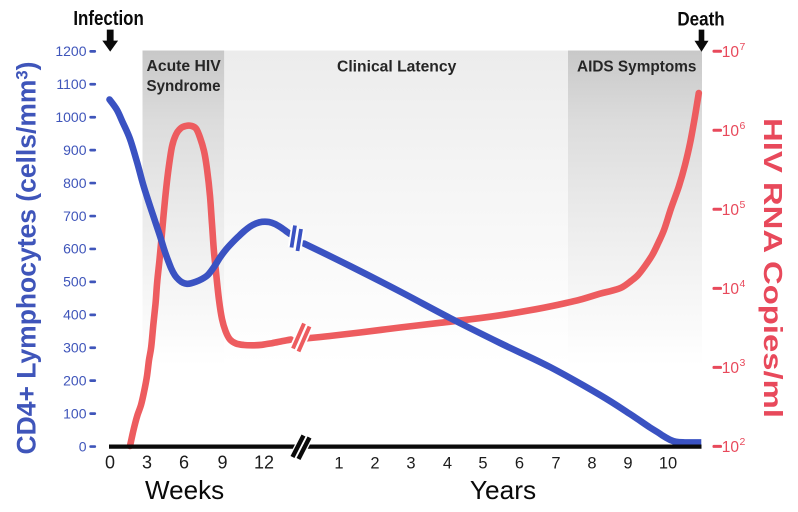 The height and width of the screenshot is (512, 798). Describe the element at coordinates (555, 464) in the screenshot. I see `svg-text: 7` at that location.